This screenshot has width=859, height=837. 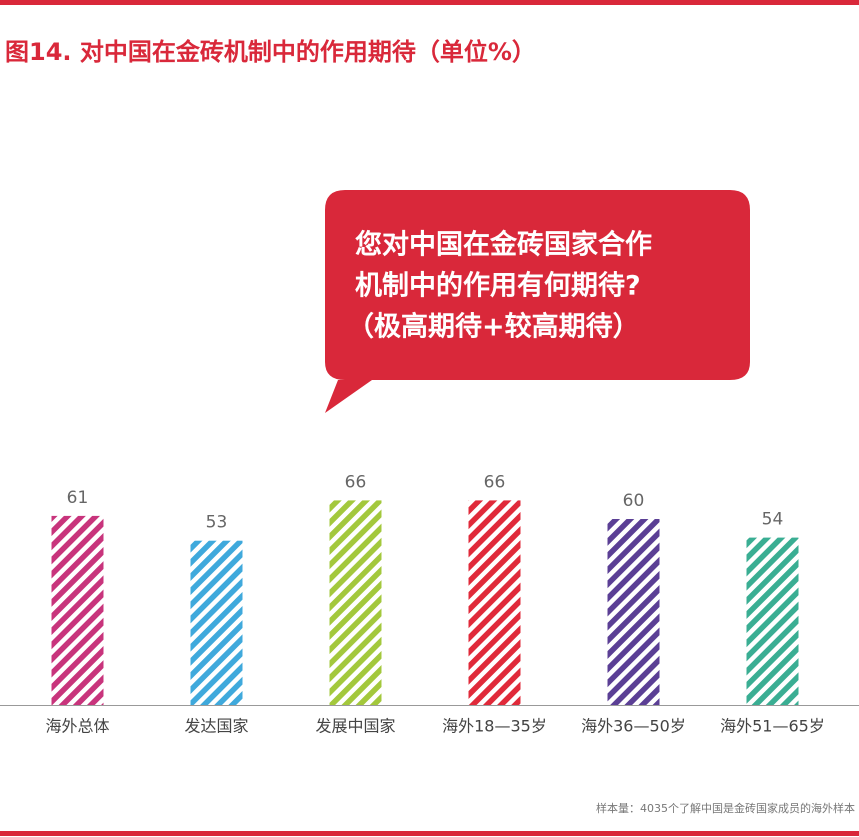 What do you see at coordinates (725, 808) in the screenshot?
I see `footnote: 样本量：4035个了解中国是金砖国家成员的海外样本` at bounding box center [725, 808].